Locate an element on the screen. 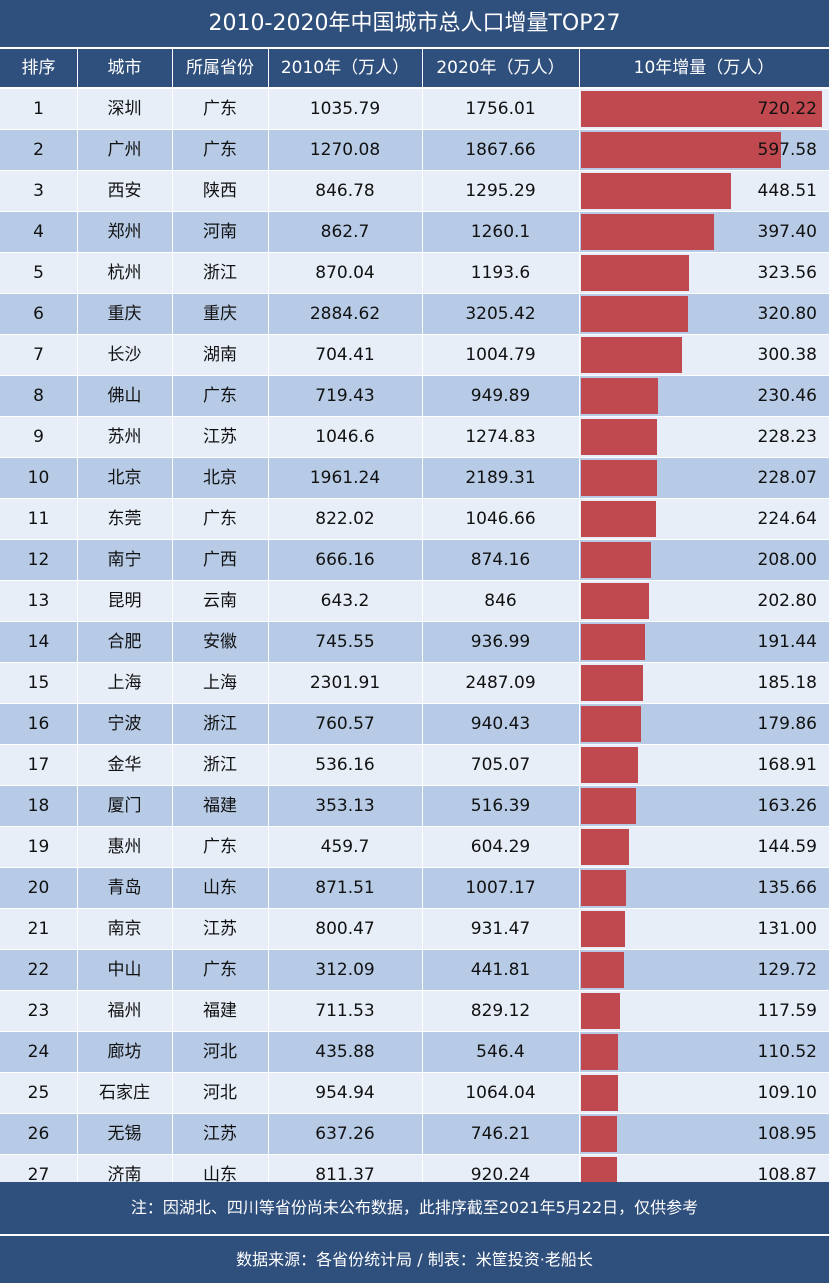 This screenshot has height=1283, width=829. cell-rank: 17 is located at coordinates (38, 765).